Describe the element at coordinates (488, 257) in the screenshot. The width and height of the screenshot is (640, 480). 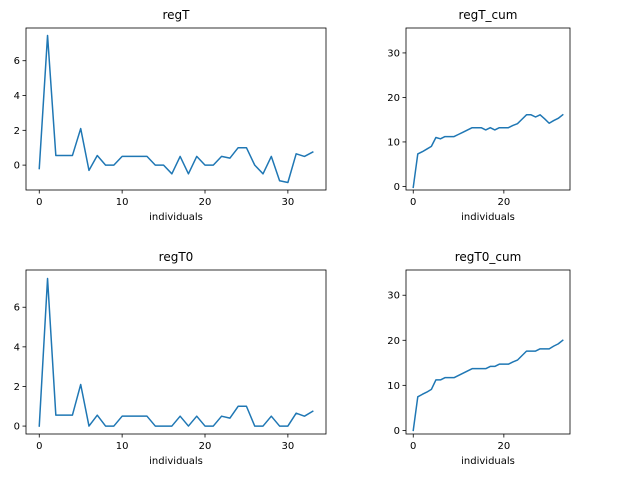
I see `chart-title: regT0_cum` at that location.